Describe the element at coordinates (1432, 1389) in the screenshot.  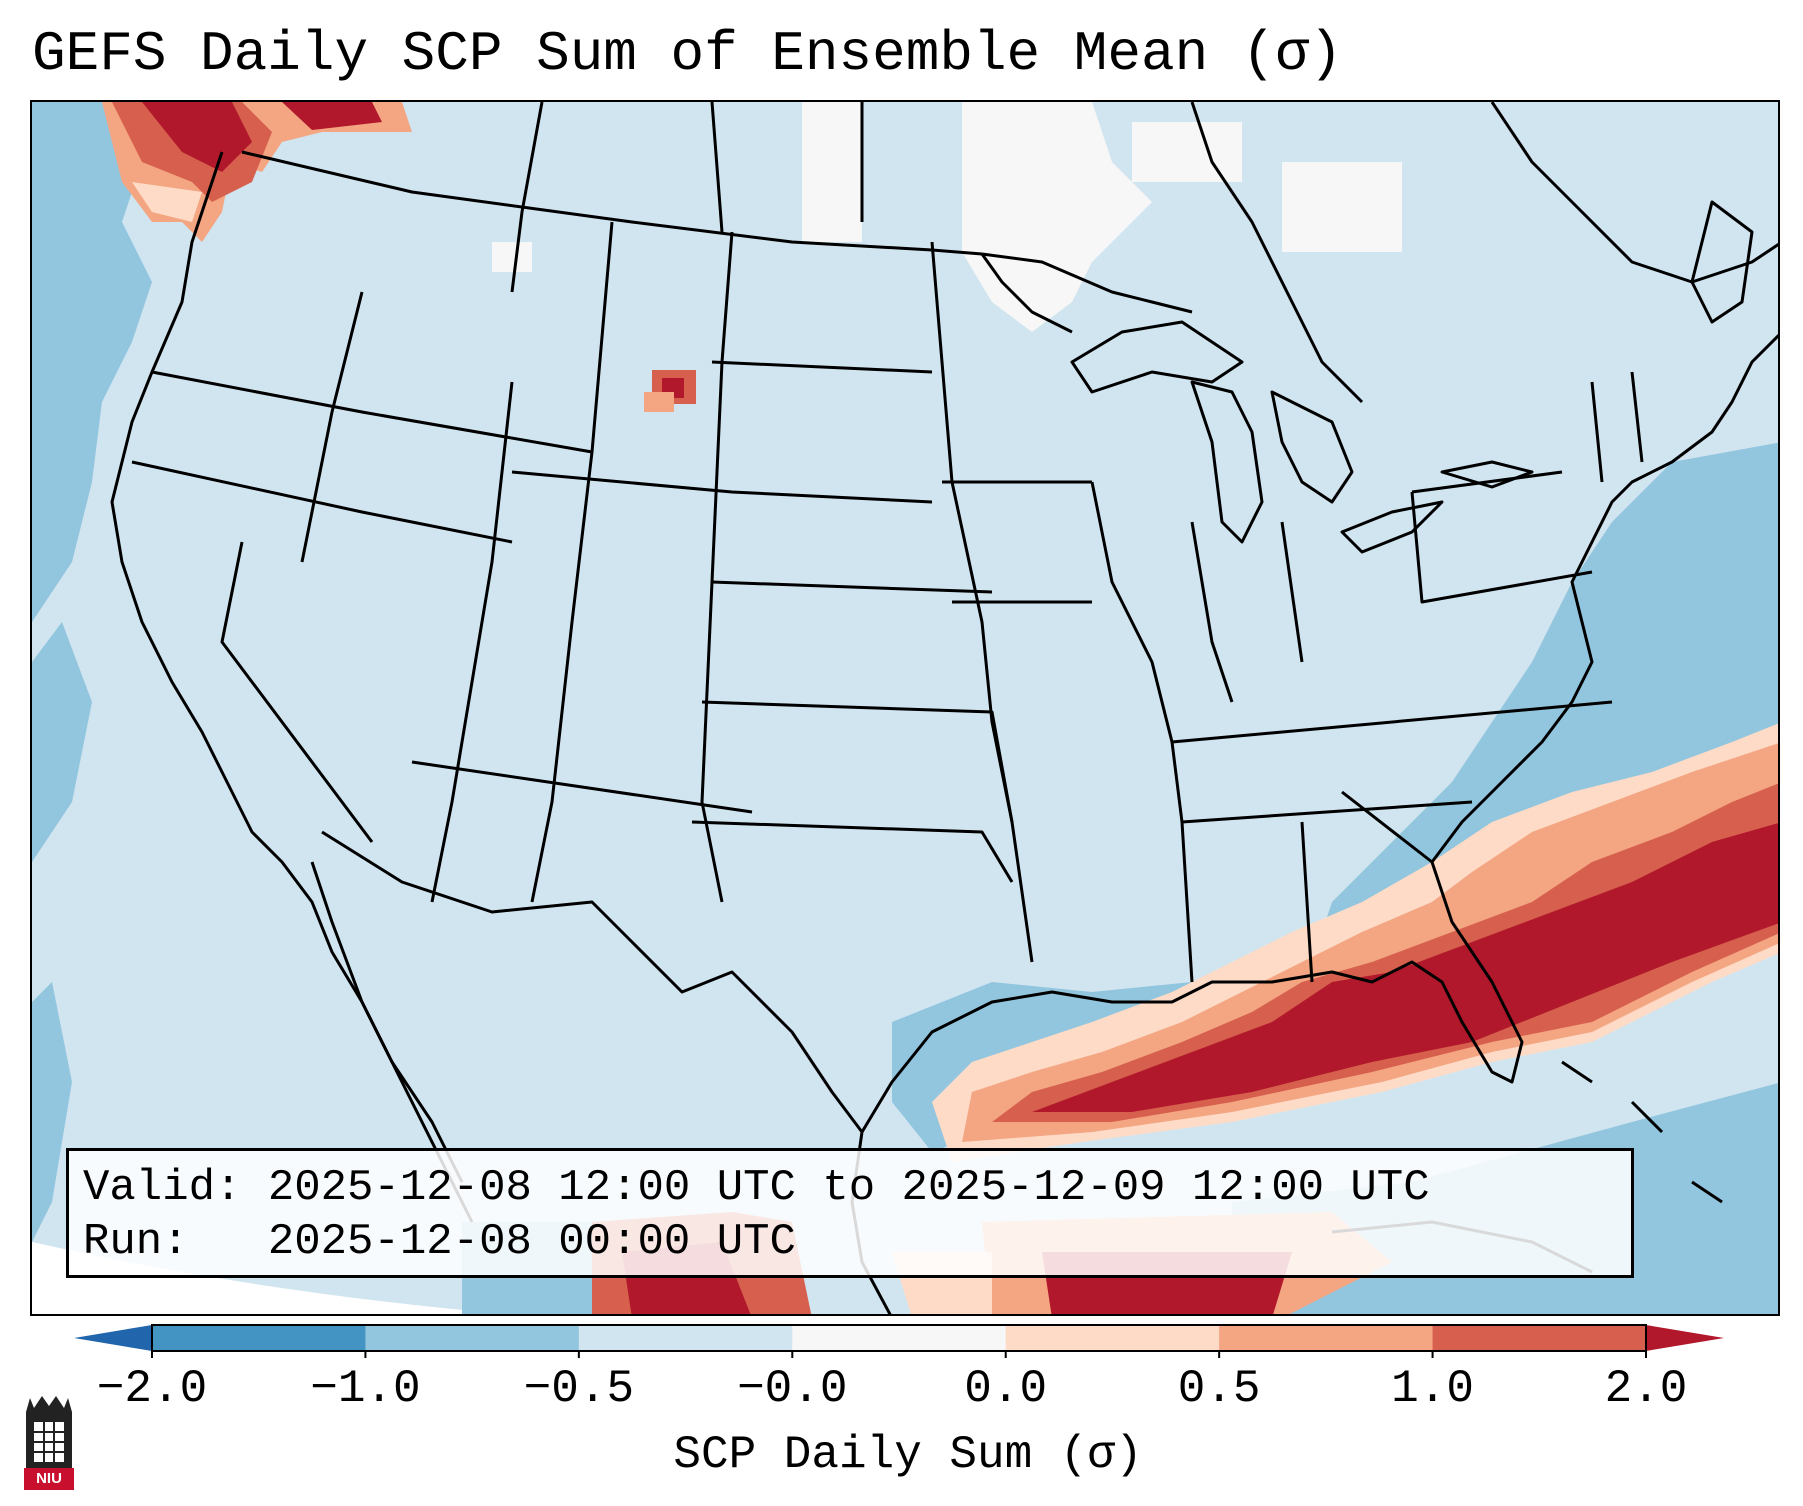
I see `colorbar-tick-label: 1.0` at that location.